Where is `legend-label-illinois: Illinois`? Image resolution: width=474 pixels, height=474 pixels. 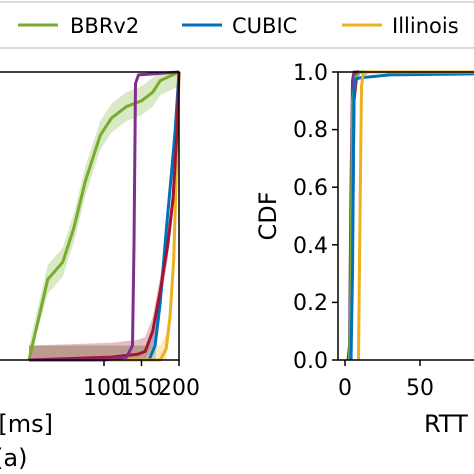 legend-label-illinois: Illinois is located at coordinates (425, 26).